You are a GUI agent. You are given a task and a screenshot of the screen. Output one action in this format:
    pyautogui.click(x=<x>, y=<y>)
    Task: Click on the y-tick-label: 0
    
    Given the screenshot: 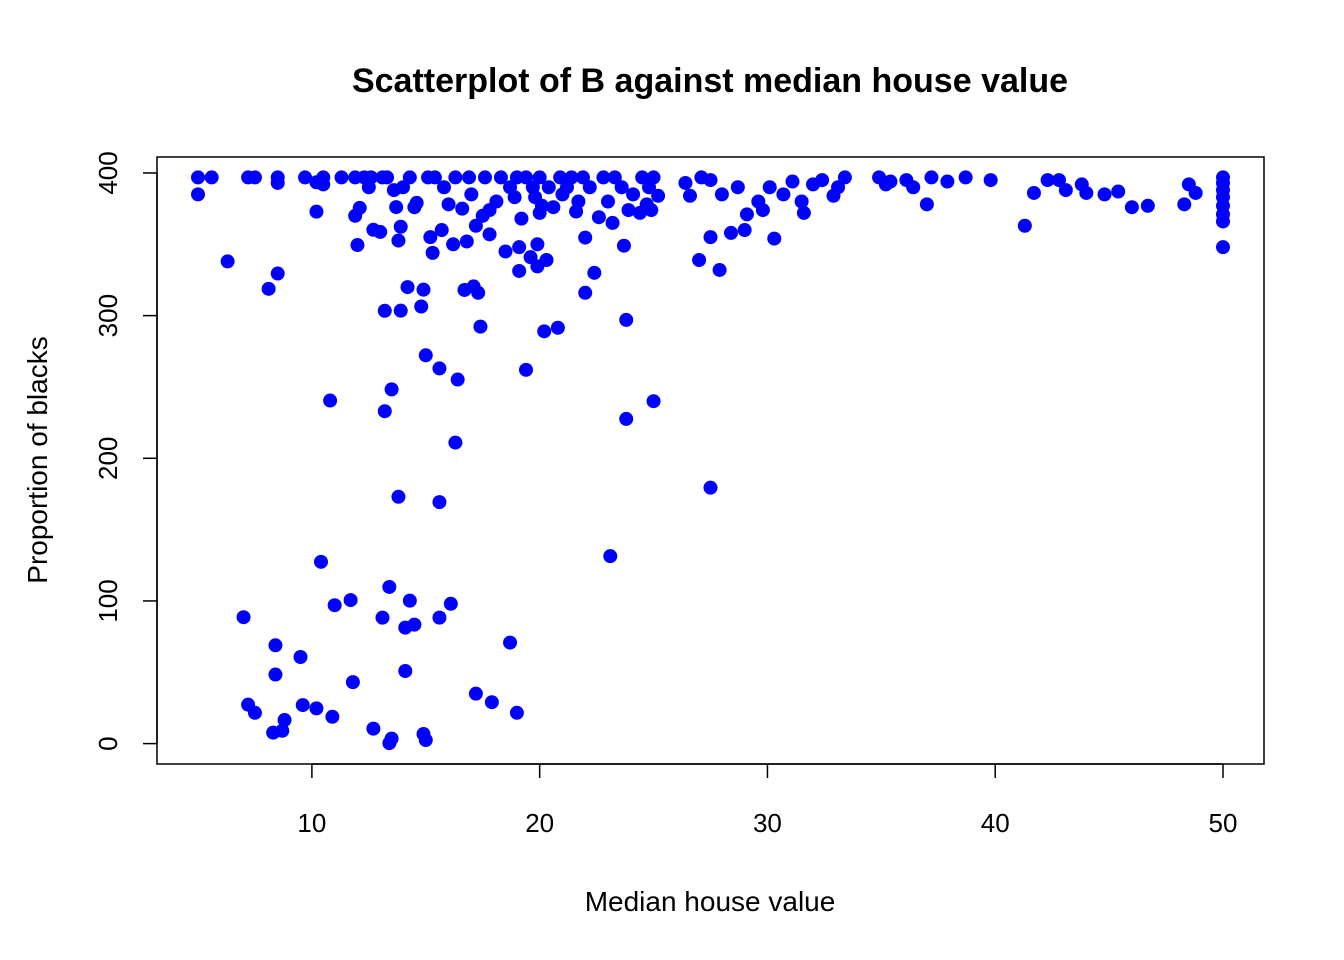 What is the action you would take?
    pyautogui.click(x=108, y=743)
    